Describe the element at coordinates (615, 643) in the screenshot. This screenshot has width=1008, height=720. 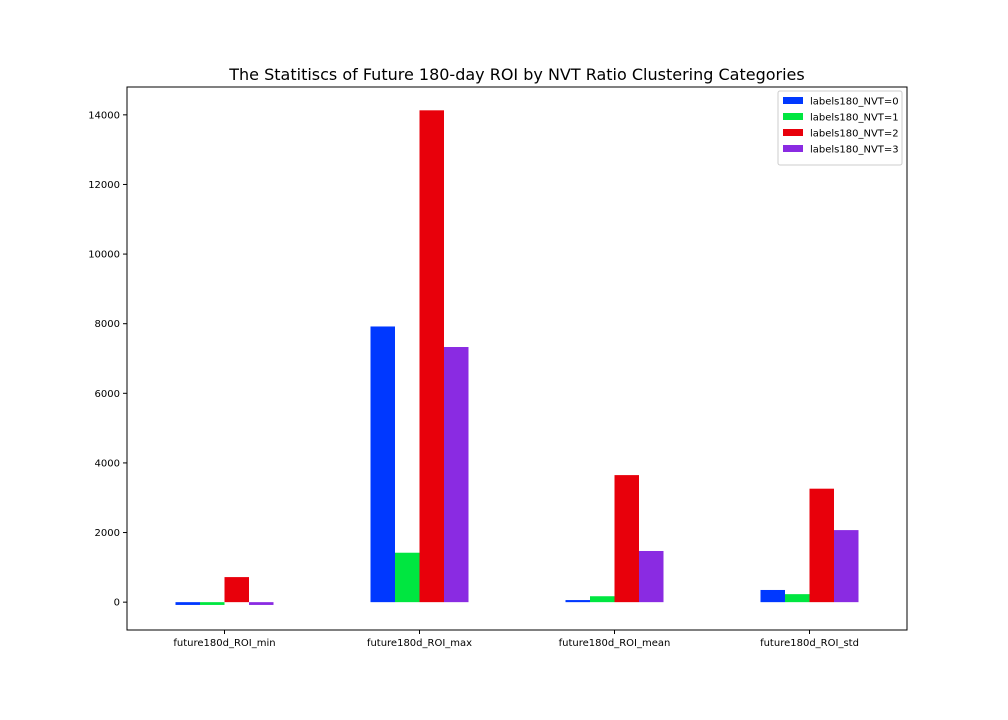
I see `x-tick-label: future180d_ROI_mean` at that location.